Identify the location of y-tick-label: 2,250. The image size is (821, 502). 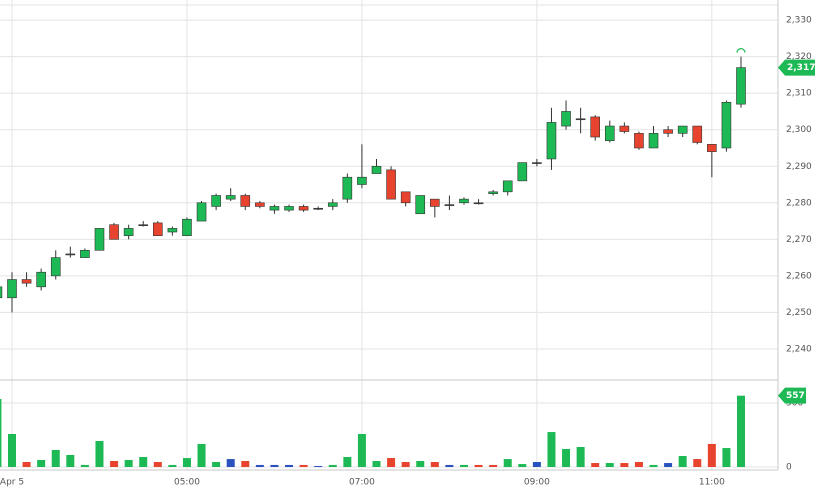
(799, 313).